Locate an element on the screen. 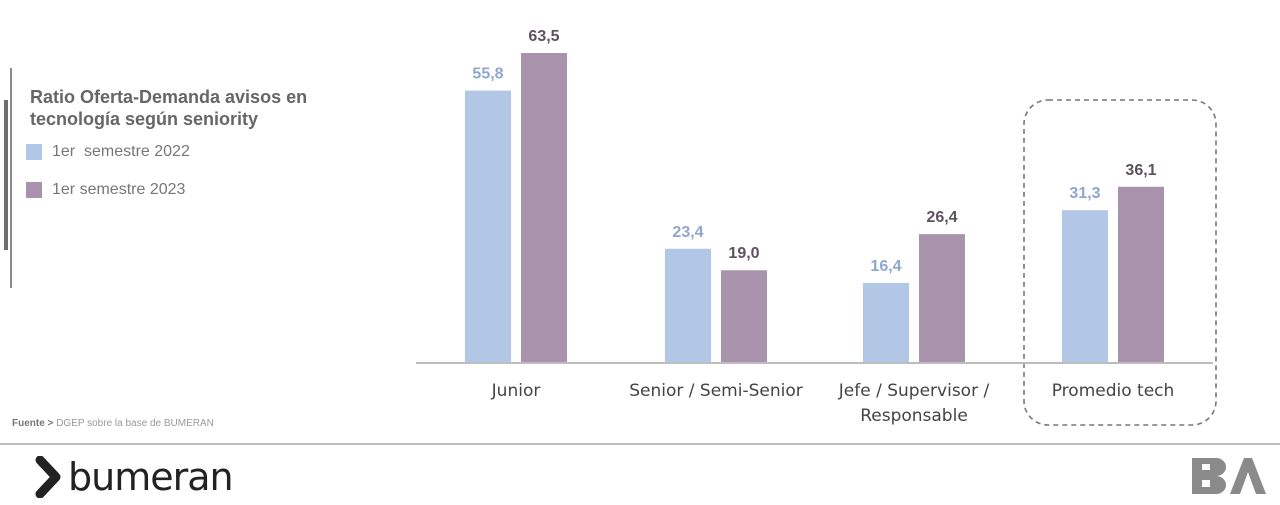  legend-title-line1: Ratio Oferta-Demanda avisos en is located at coordinates (169, 97).